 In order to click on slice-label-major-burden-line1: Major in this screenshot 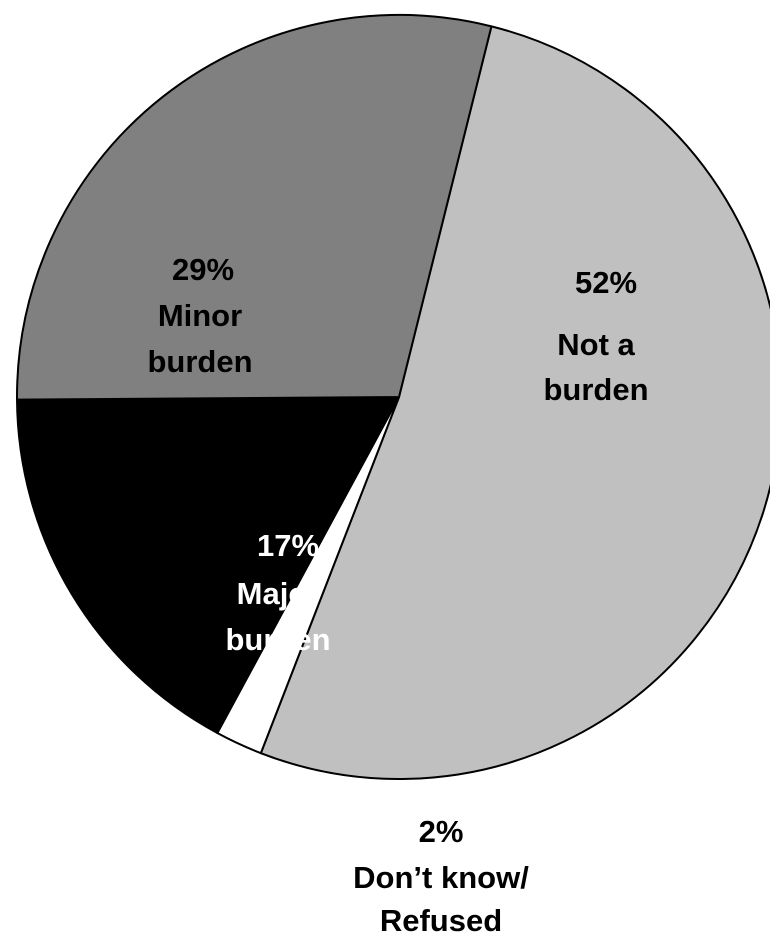, I will do `click(278, 593)`.